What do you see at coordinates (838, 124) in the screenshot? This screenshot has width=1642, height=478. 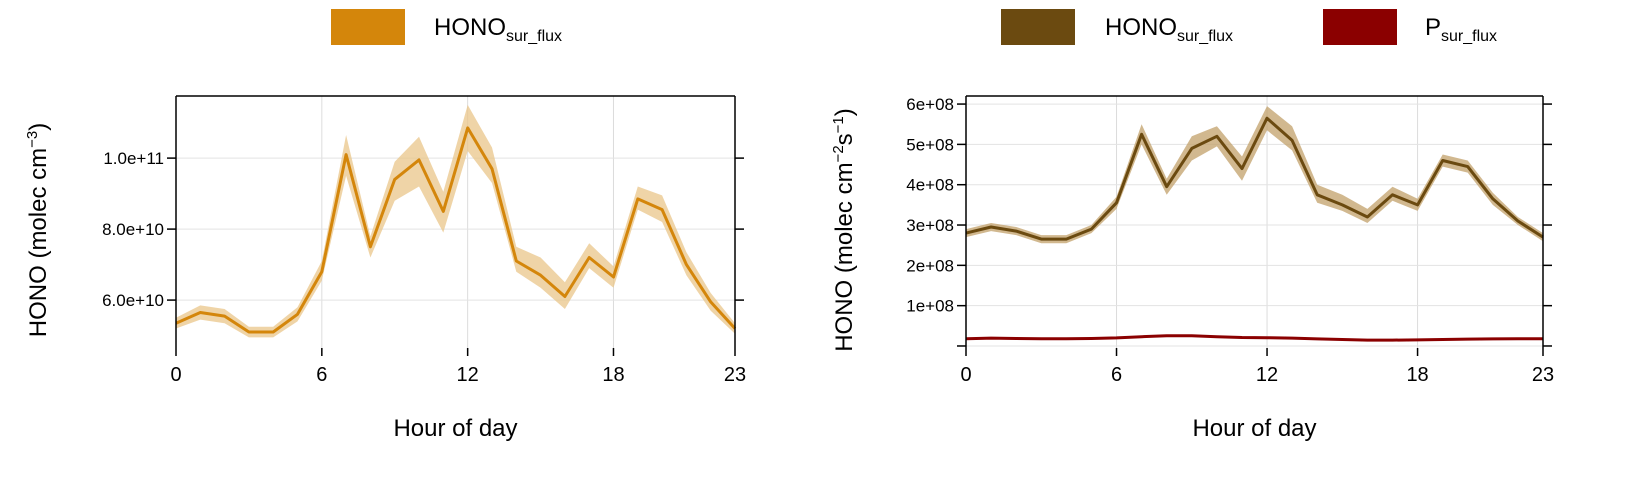 I see `y-axis-title-sup2: −1` at bounding box center [838, 124].